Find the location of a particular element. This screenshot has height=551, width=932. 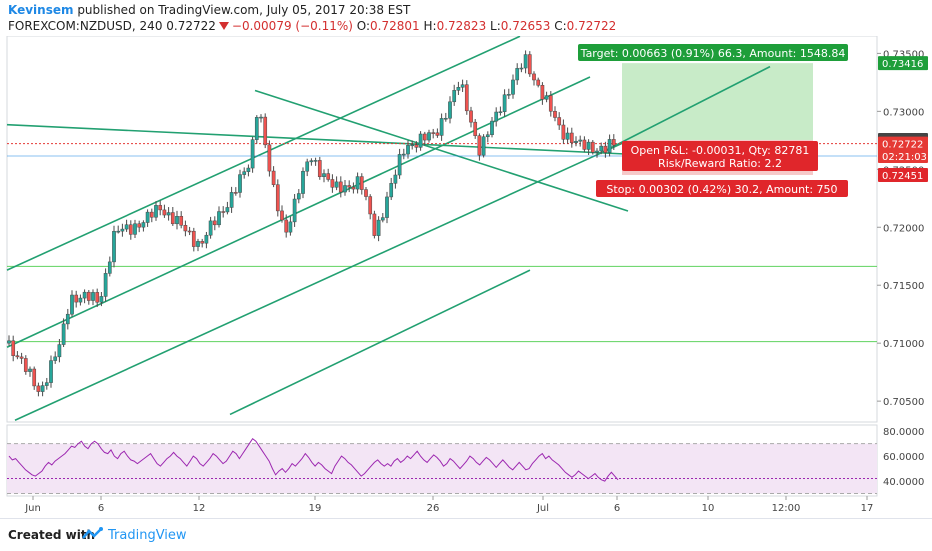

price-tag-countdown is located at coordinates (903, 155).